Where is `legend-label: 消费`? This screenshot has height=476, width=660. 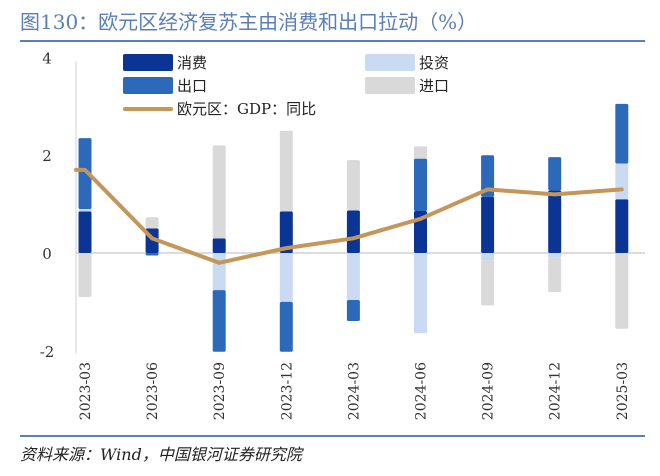 legend-label: 消费 is located at coordinates (192, 63).